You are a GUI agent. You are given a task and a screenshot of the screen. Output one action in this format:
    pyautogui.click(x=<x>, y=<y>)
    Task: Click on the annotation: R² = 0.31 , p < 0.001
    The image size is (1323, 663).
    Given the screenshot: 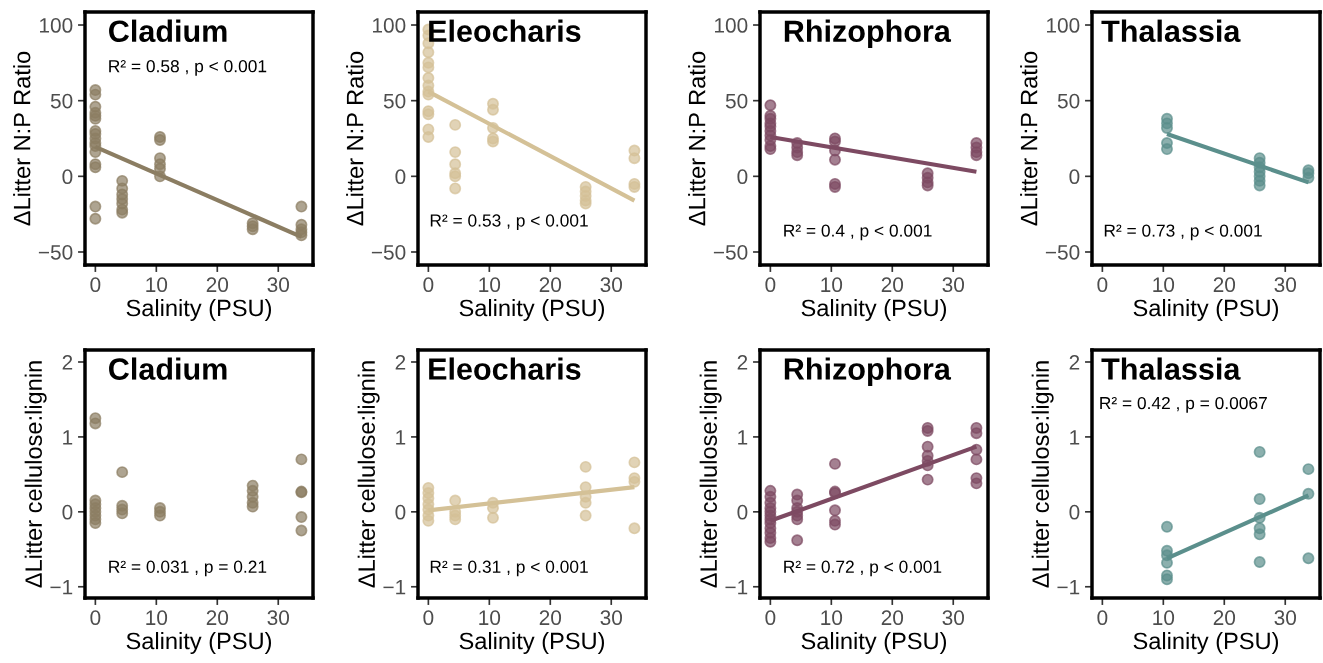 What is the action you would take?
    pyautogui.click(x=509, y=568)
    